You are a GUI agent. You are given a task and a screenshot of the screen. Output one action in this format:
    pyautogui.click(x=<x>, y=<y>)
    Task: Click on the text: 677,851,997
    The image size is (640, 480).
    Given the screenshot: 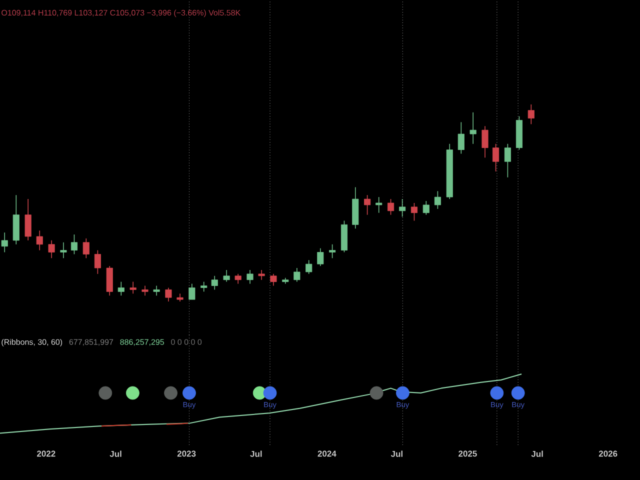 What is the action you would take?
    pyautogui.click(x=91, y=342)
    